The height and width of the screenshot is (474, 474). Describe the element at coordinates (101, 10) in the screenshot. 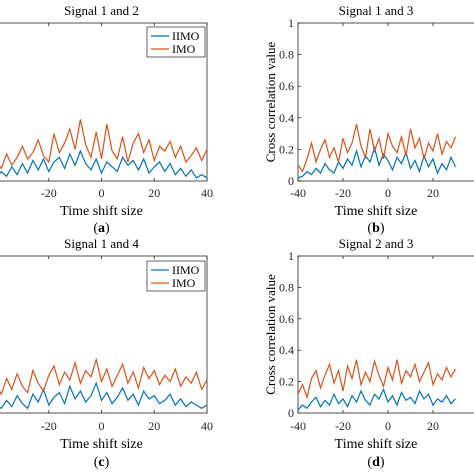

I see `chart-title: Signal 1 and 2` at that location.